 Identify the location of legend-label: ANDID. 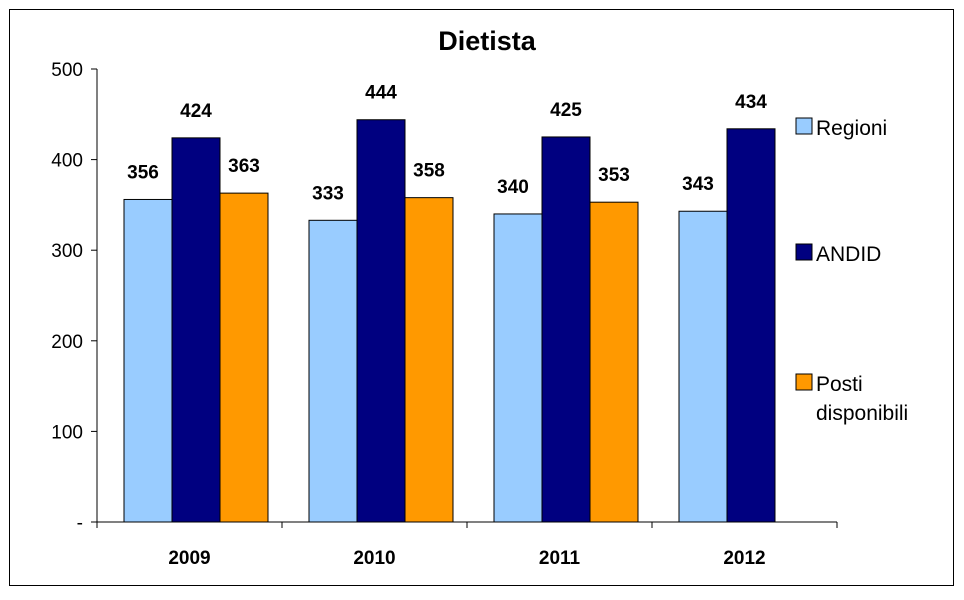
(848, 254).